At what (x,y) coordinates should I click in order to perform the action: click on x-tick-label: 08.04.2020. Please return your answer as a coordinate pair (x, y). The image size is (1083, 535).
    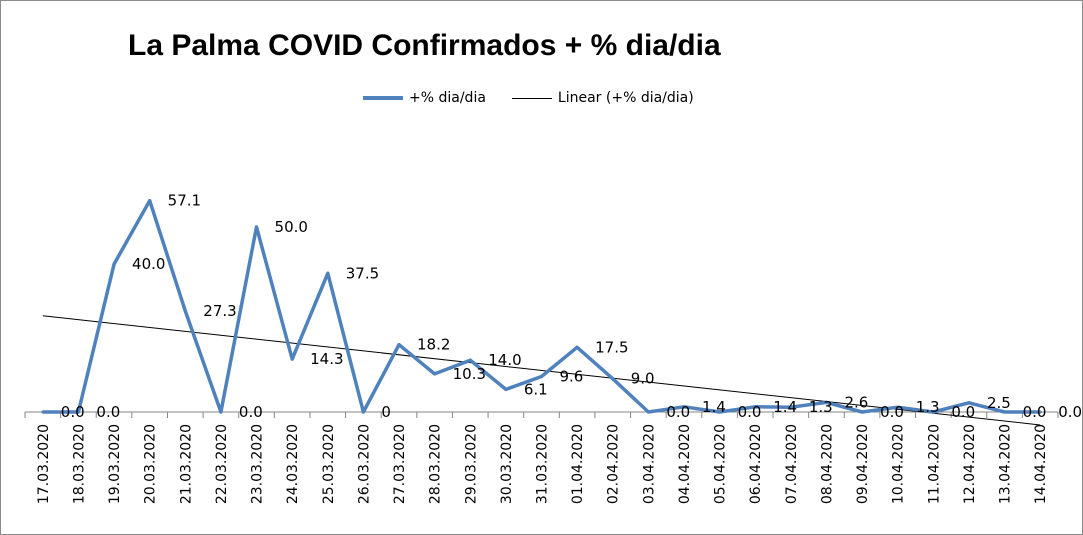
    Looking at the image, I should click on (827, 464).